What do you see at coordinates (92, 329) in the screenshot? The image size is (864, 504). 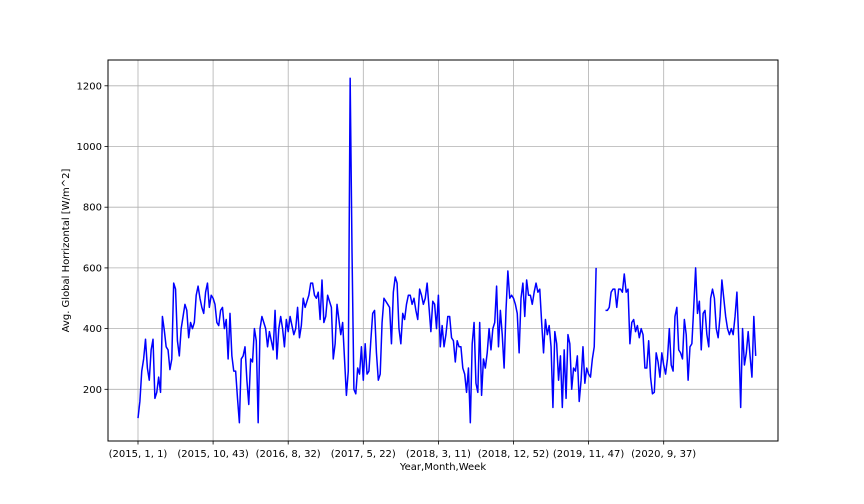 I see `y-tick-label: 400` at bounding box center [92, 329].